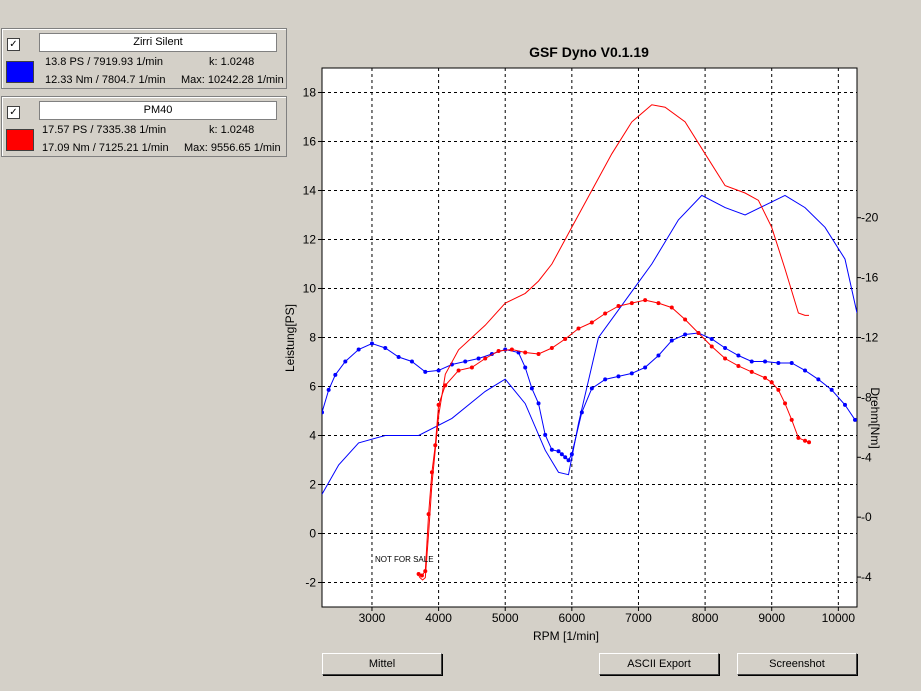 This screenshot has height=691, width=921. Describe the element at coordinates (771, 618) in the screenshot. I see `x-tick-label: 9000` at that location.